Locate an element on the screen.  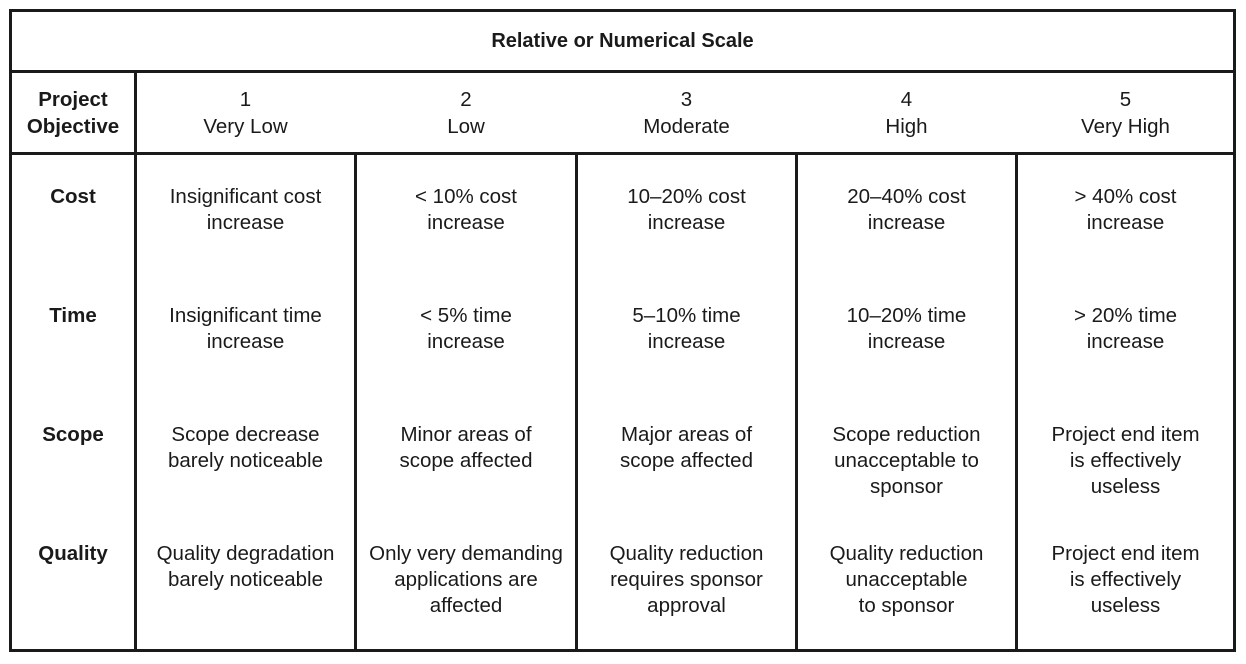
level-number: 4 is located at coordinates (906, 99).